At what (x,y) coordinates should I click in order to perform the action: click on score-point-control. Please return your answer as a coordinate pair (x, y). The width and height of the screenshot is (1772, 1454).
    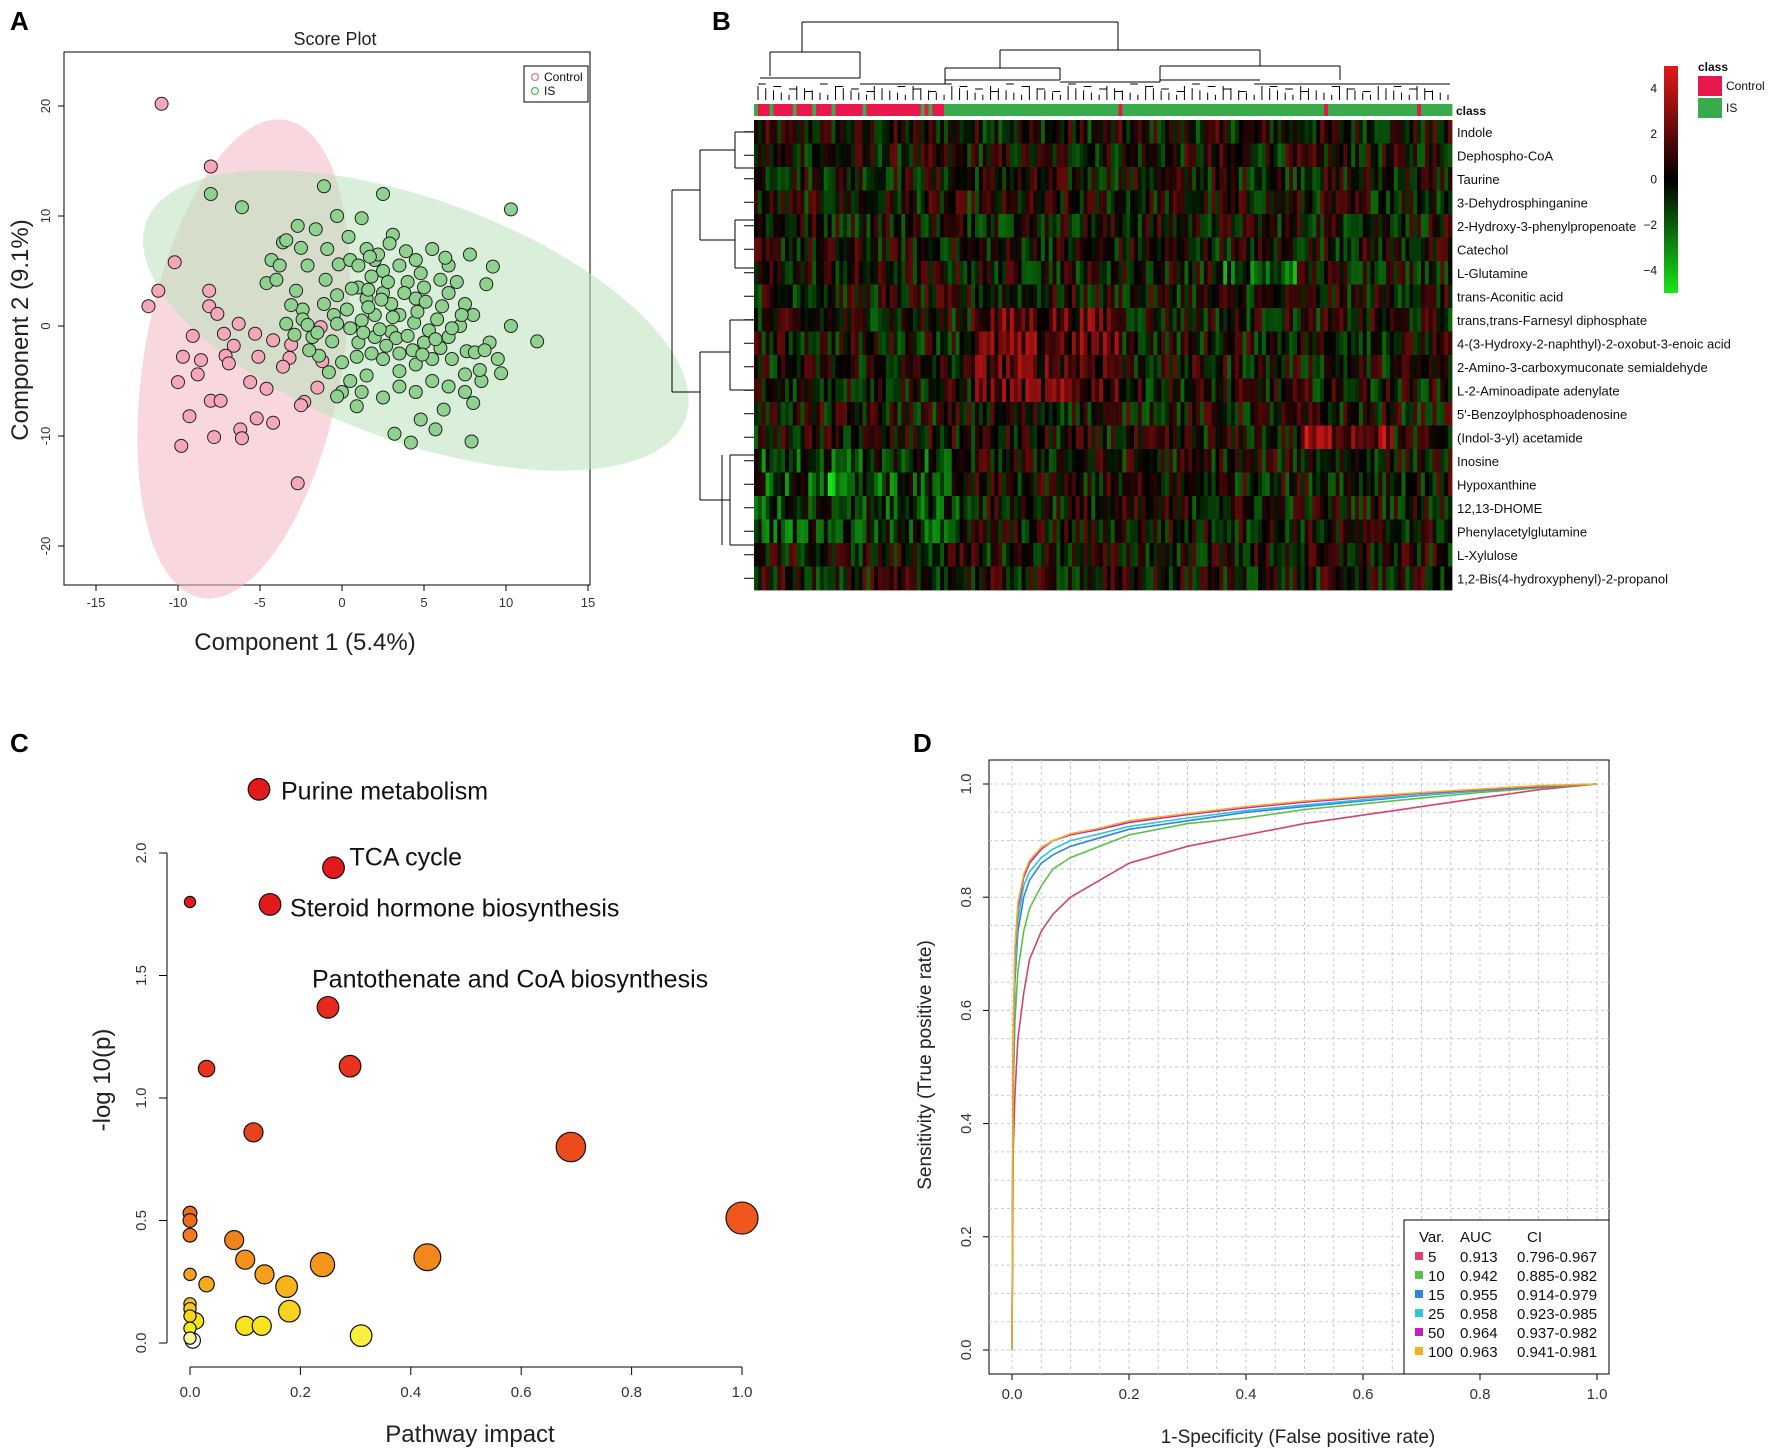
    Looking at the image, I should click on (241, 438).